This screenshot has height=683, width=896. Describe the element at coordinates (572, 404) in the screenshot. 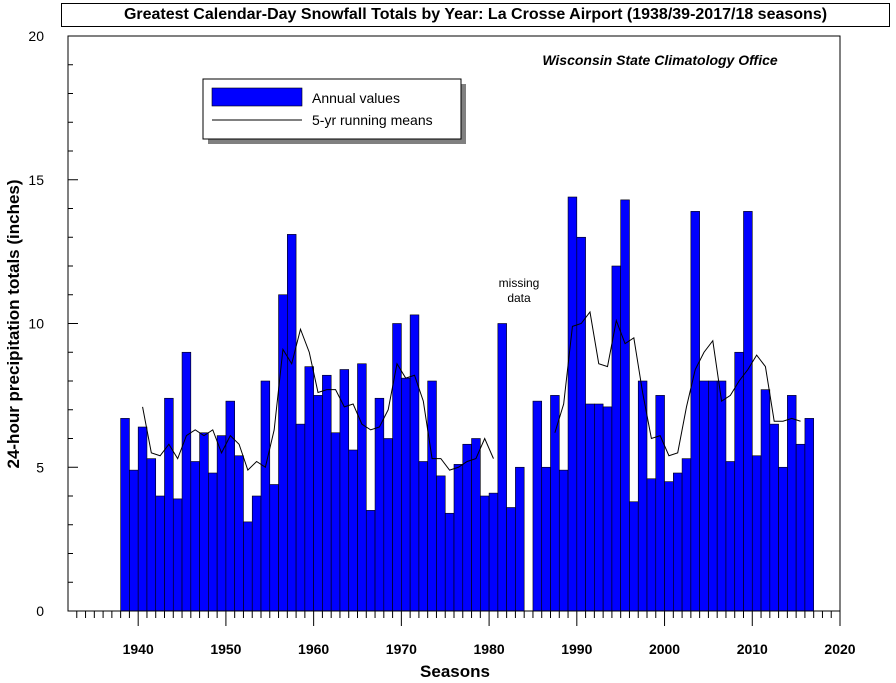

I see `bar-1990` at that location.